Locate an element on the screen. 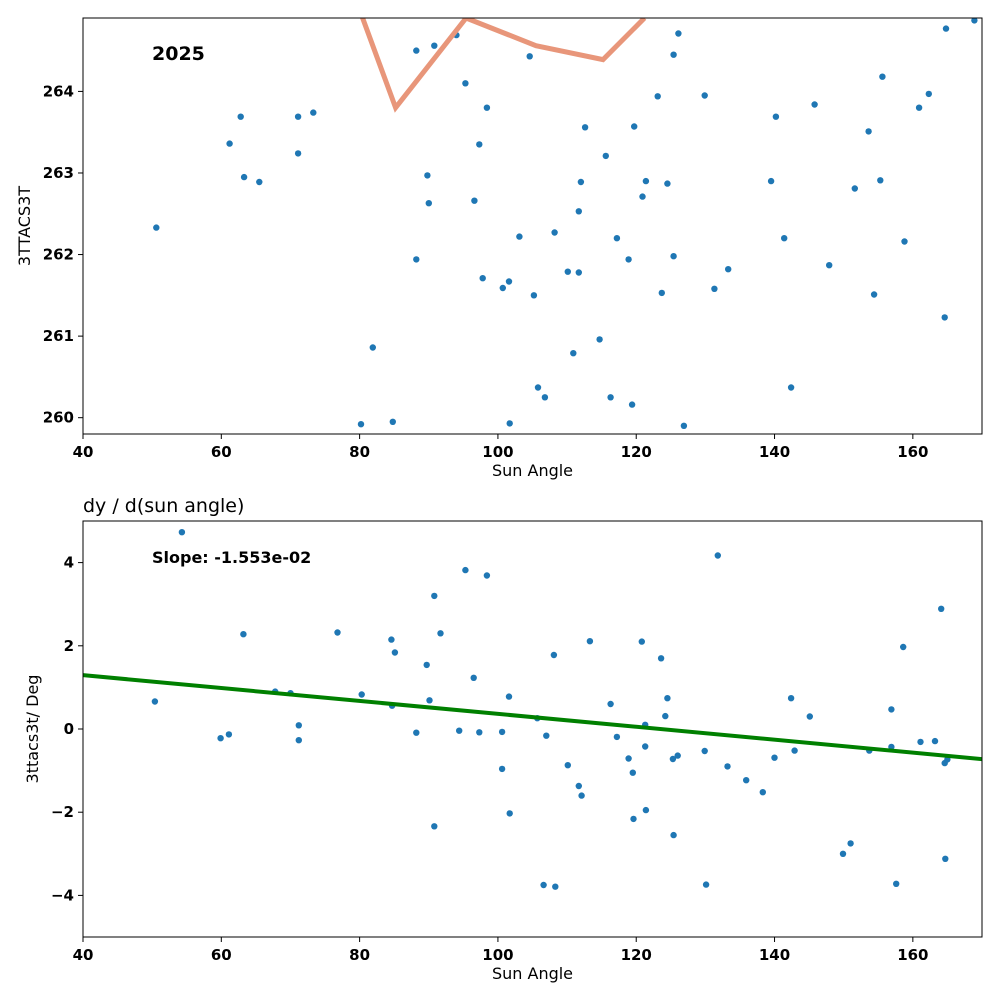 The image size is (1000, 1000). x-axis-label: Sun Angle is located at coordinates (532, 470).